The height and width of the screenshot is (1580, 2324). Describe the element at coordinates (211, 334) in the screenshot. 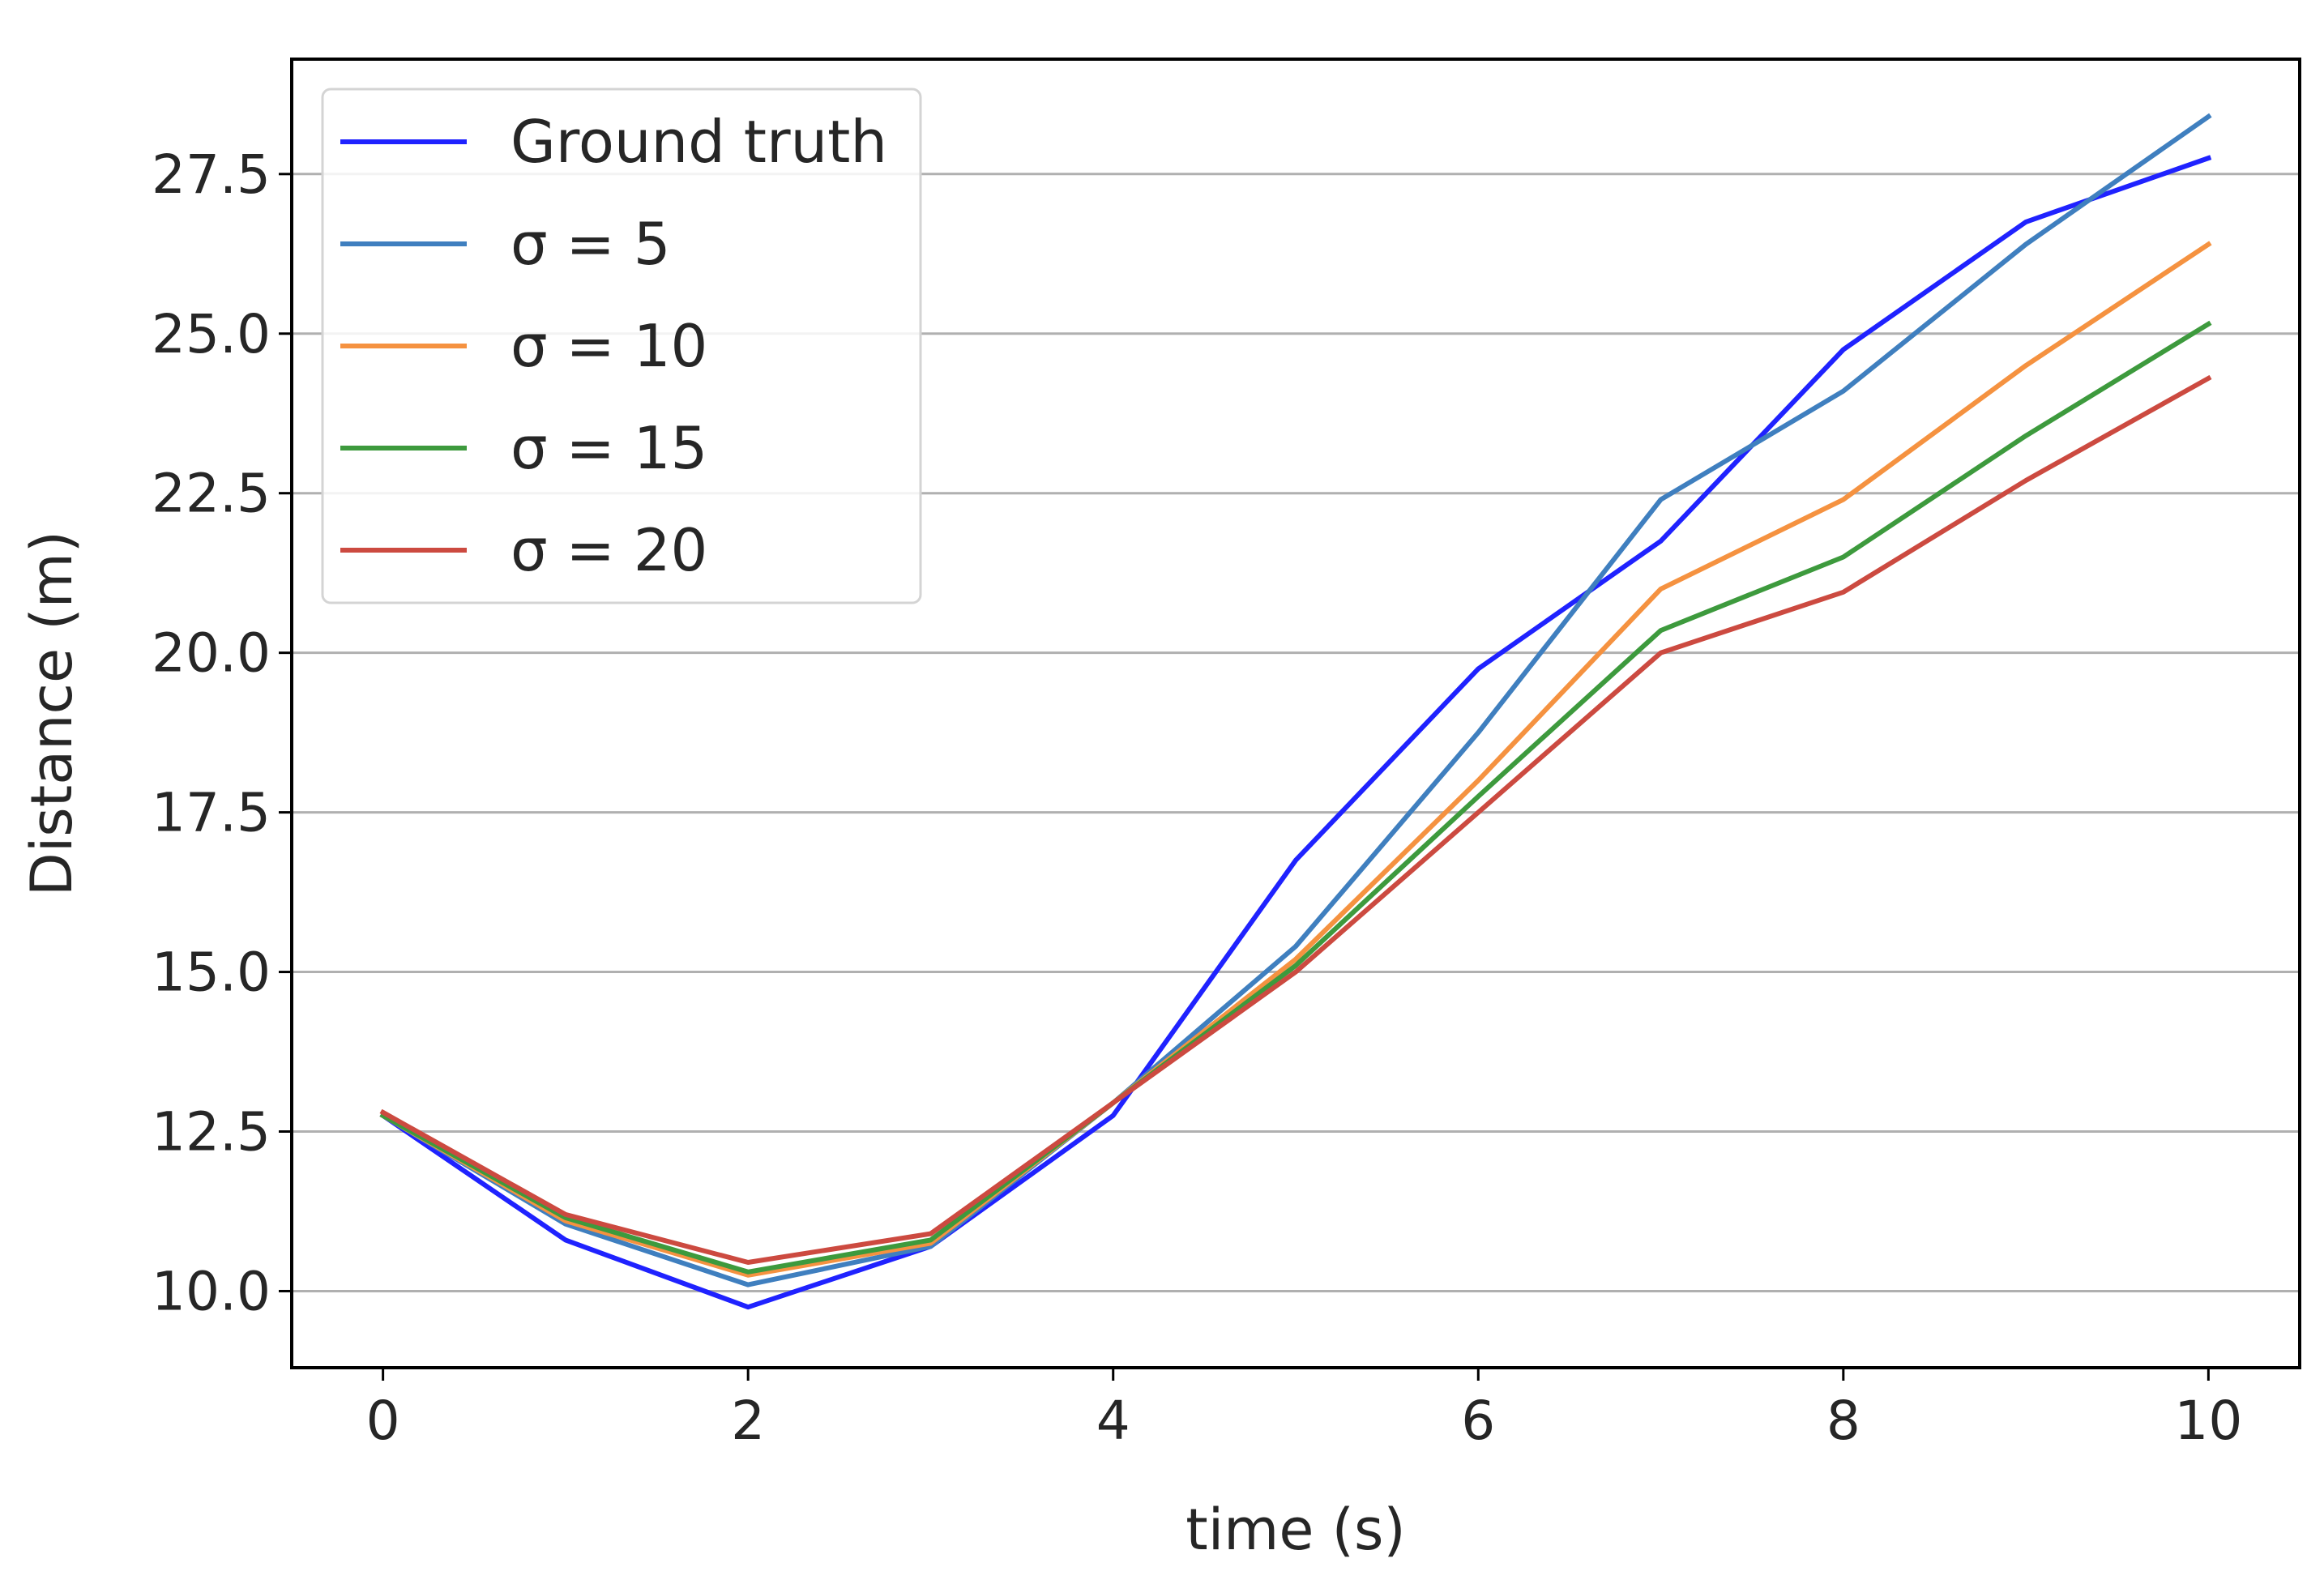

I see `y-tick-label: 25.0` at that location.